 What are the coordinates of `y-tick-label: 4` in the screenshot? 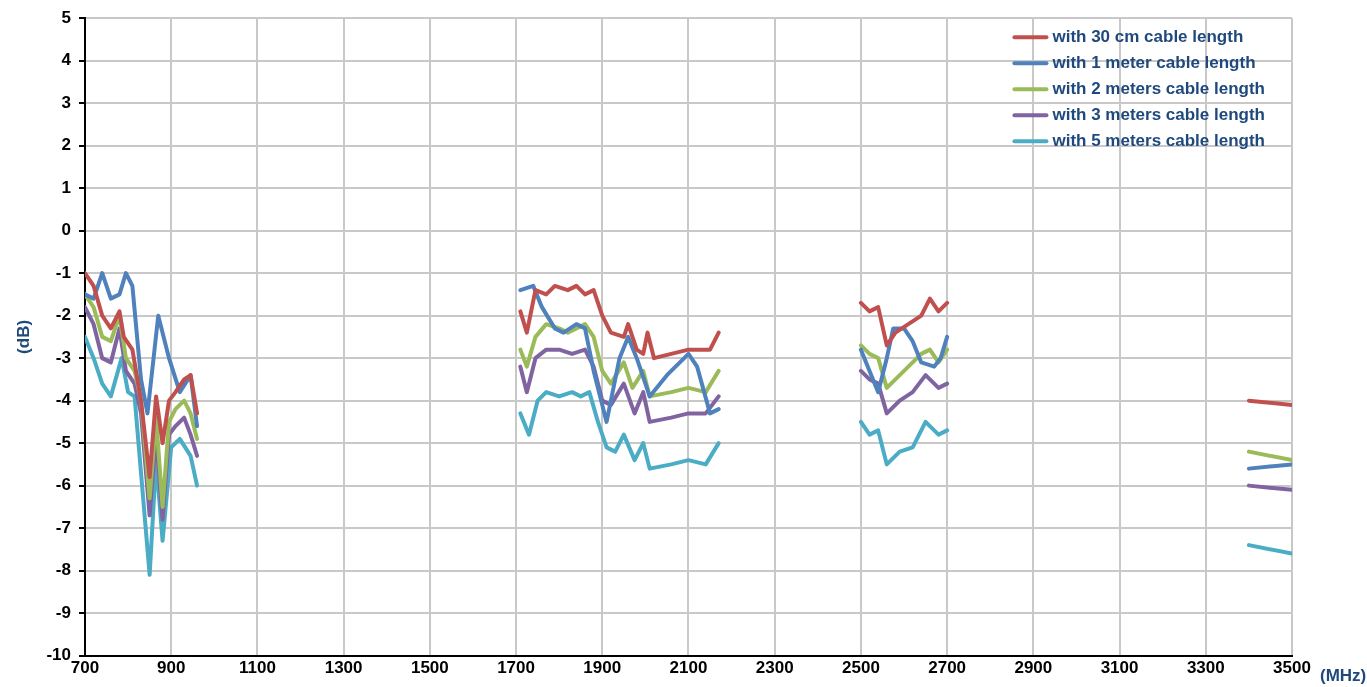 It's located at (66, 60).